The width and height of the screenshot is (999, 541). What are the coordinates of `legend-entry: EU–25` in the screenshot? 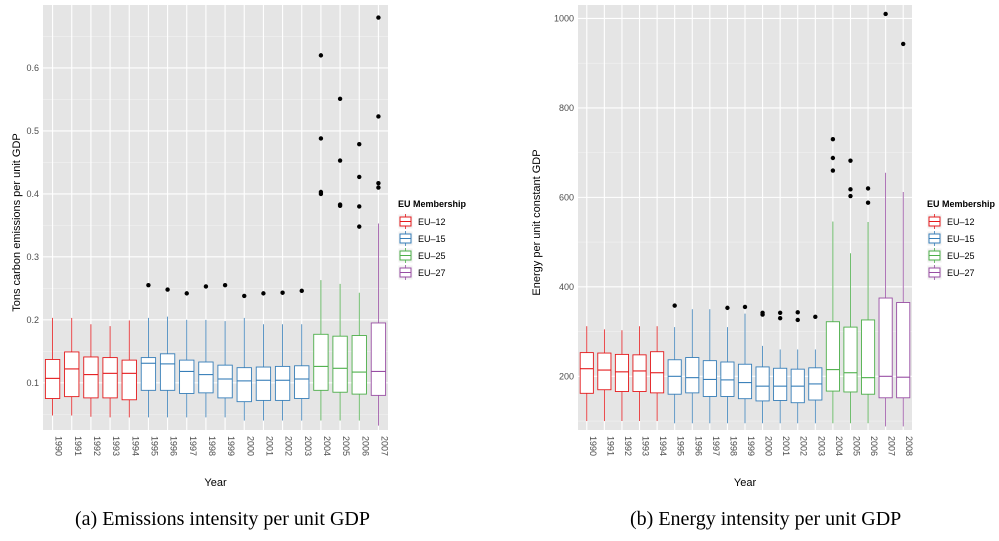 It's located at (950, 255).